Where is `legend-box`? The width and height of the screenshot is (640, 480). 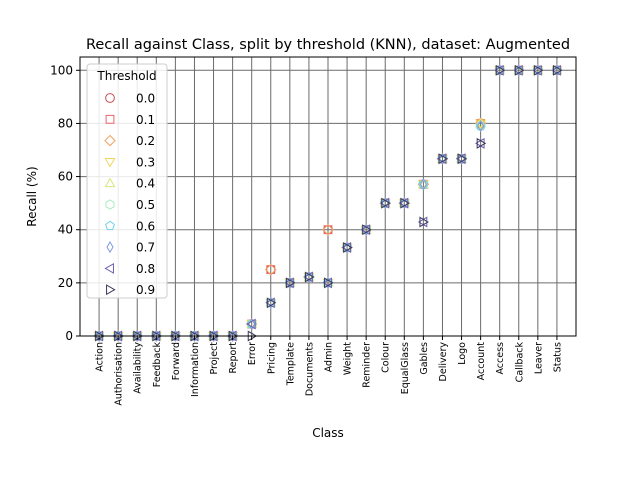
legend-box is located at coordinates (127, 181).